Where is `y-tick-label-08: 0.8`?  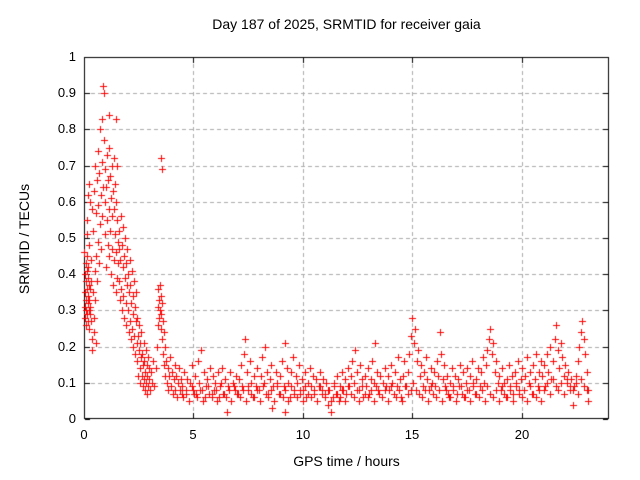
y-tick-label-08: 0.8 is located at coordinates (66, 128).